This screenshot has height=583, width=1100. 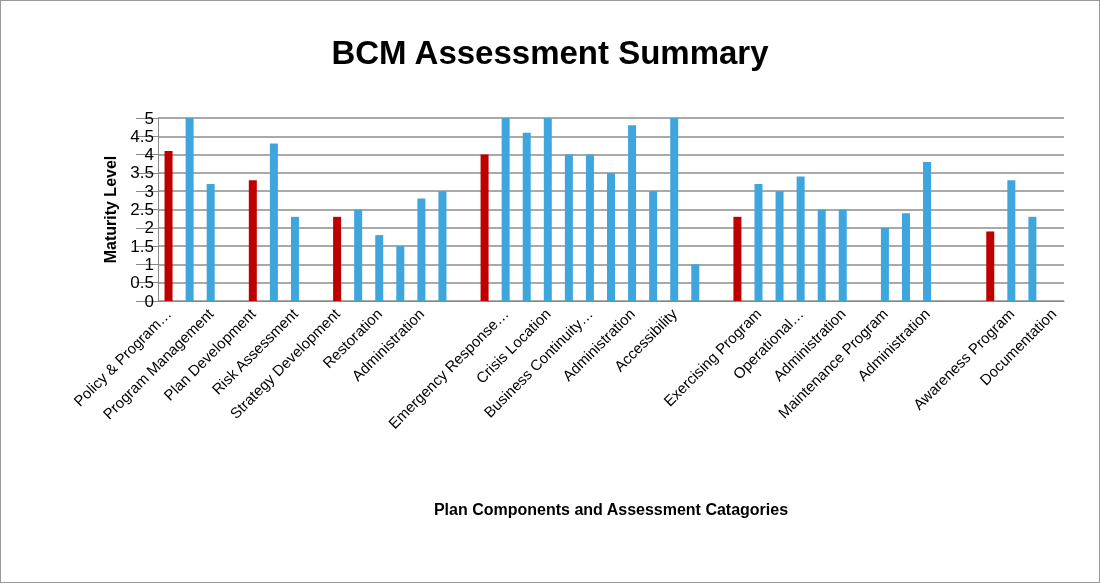 What do you see at coordinates (110, 209) in the screenshot?
I see `y-axis-title: Maturity Level` at bounding box center [110, 209].